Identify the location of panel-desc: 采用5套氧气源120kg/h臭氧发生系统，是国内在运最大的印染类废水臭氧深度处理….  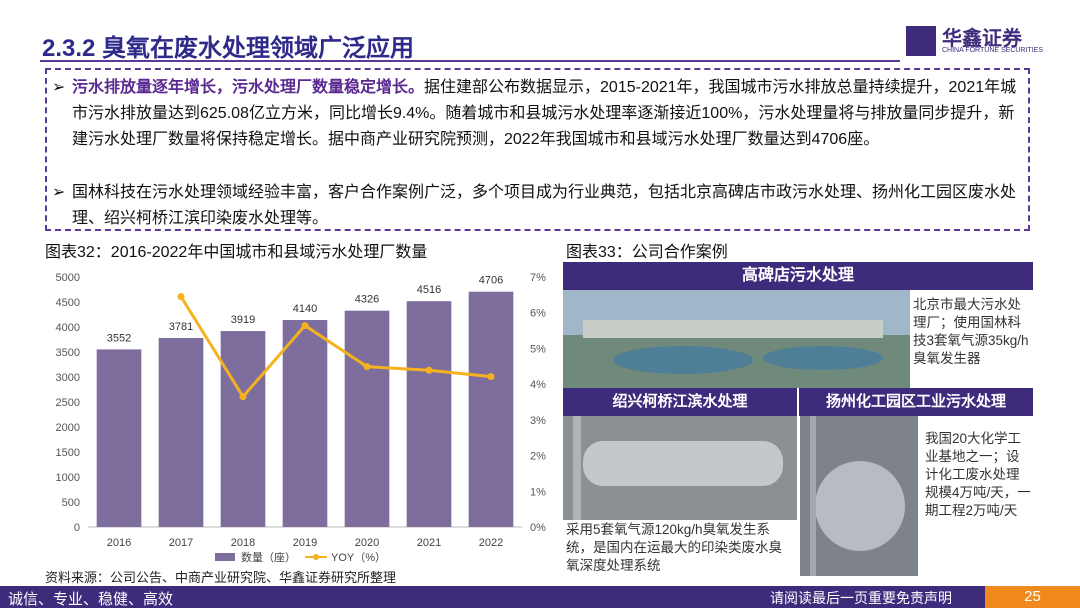
(674, 547).